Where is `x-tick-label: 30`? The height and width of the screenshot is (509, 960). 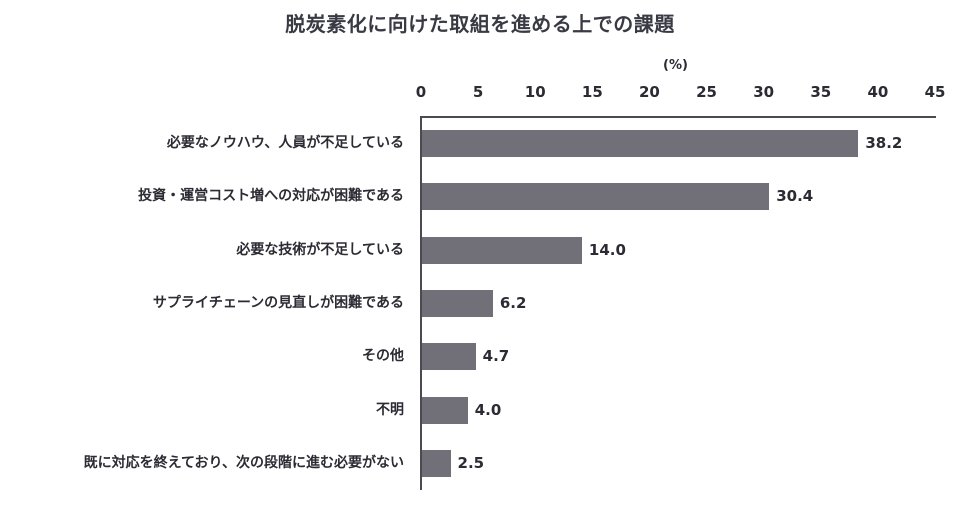 x-tick-label: 30 is located at coordinates (764, 92).